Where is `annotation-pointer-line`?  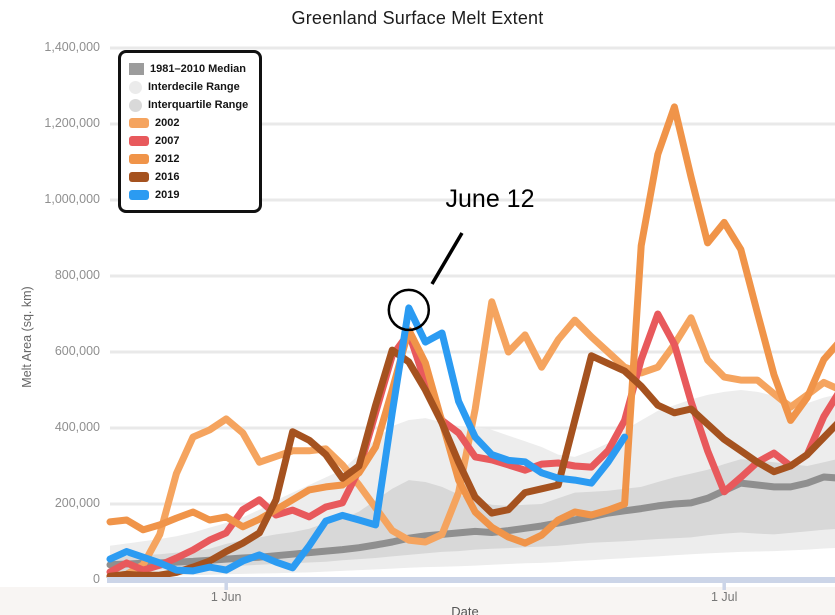
annotation-pointer-line is located at coordinates (447, 258).